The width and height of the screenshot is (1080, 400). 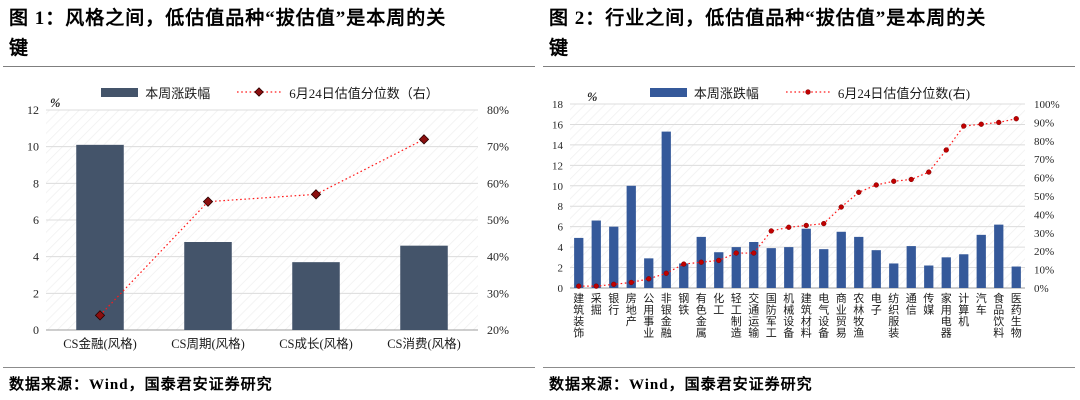 I want to click on x-axis-label: 纺织服装, so click(x=893, y=315).